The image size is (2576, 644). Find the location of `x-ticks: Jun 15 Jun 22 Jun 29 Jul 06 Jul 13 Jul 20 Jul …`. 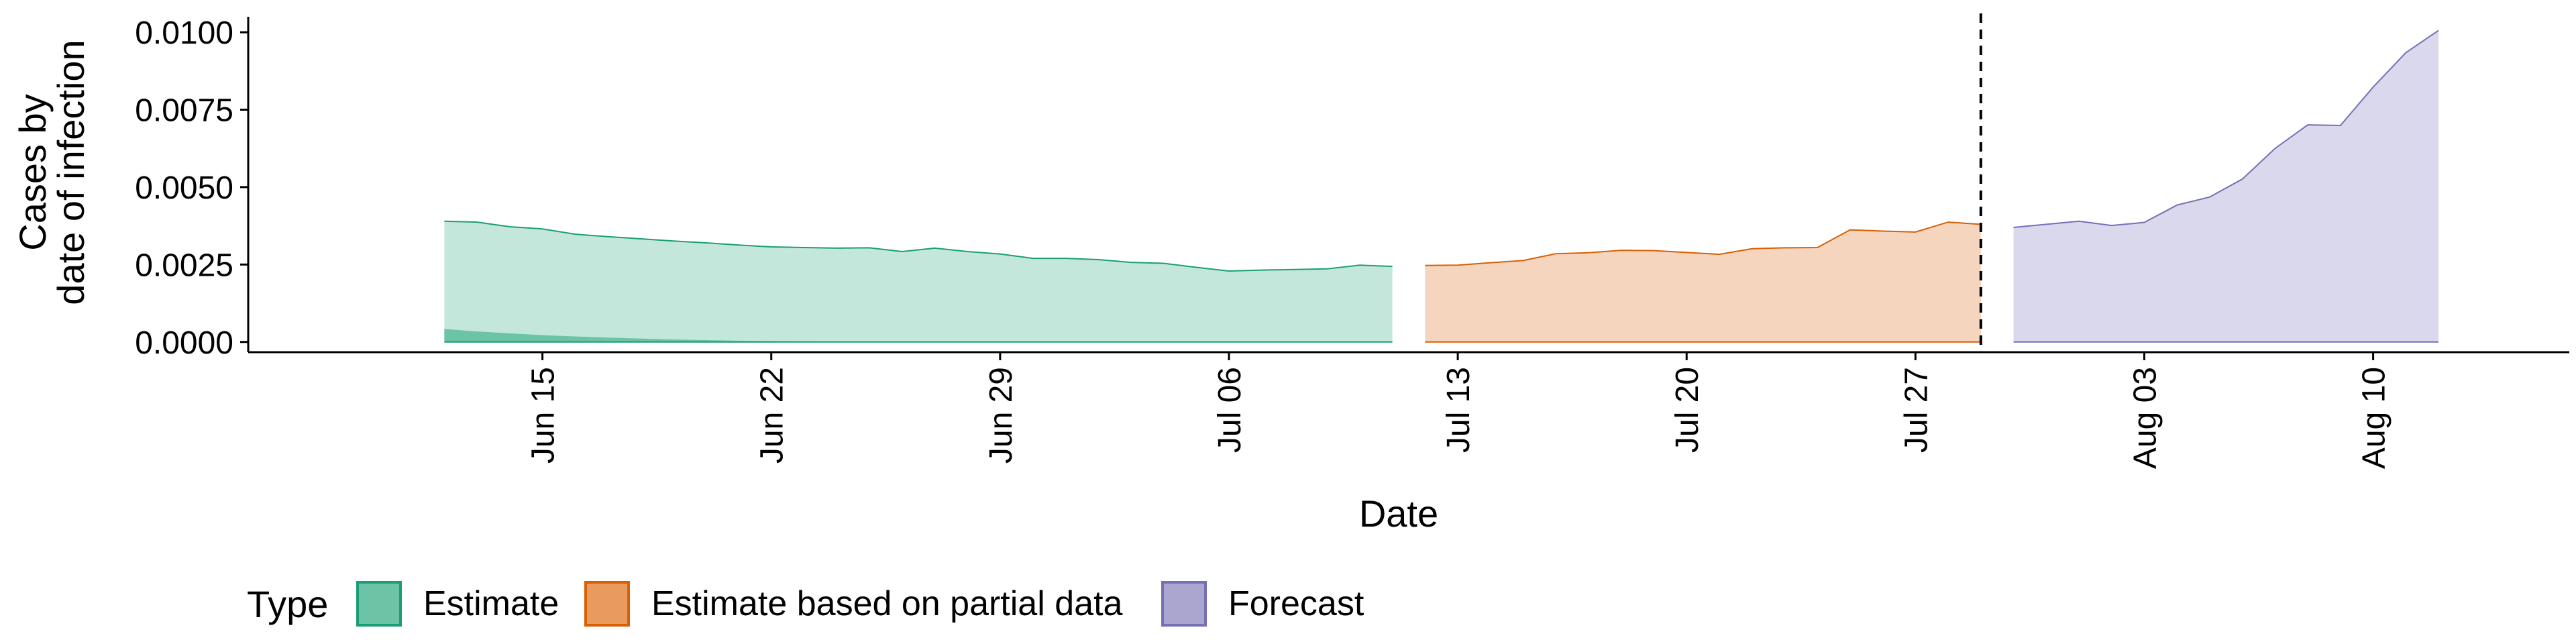

x-ticks: Jun 15 Jun 22 Jun 29 Jul 06 Jul 13 Jul 20 Jul … is located at coordinates (1459, 410).